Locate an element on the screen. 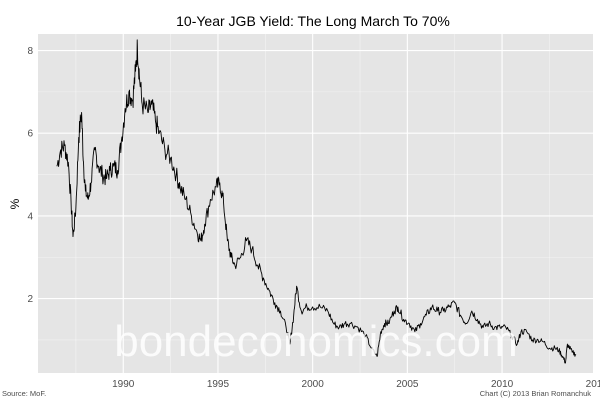 The image size is (600, 400). credit-note: Chart (C) 2013 Brian Romanchuk is located at coordinates (536, 393).